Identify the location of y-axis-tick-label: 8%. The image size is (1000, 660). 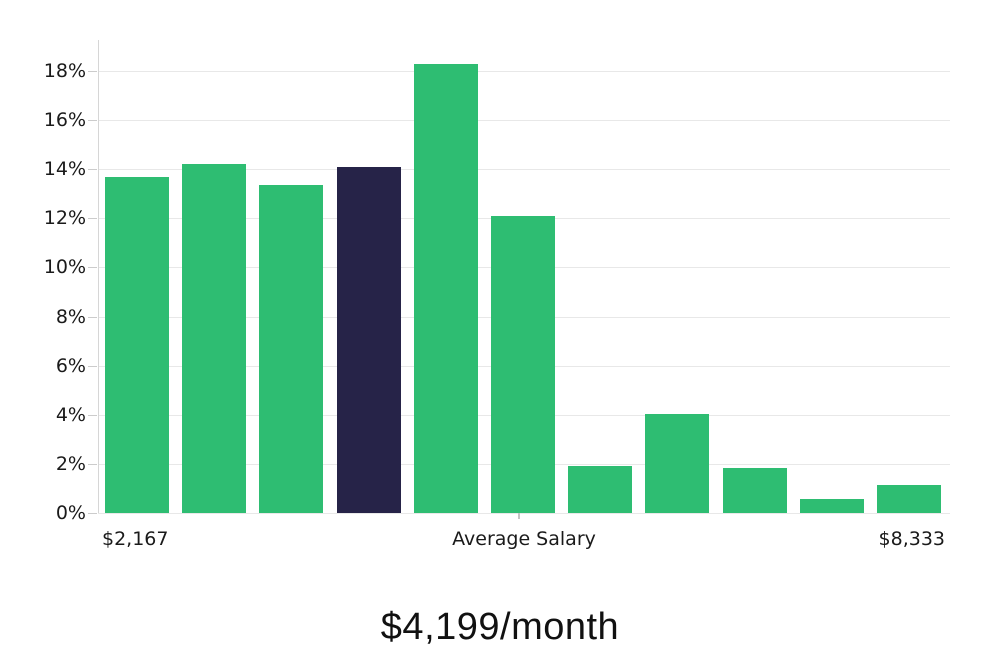
(70, 316).